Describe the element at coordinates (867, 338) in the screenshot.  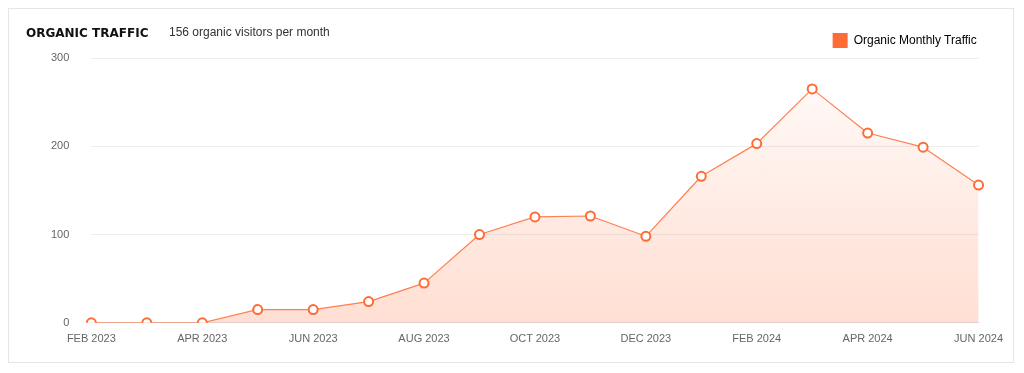
I see `x-tick-label: APR 2024` at that location.